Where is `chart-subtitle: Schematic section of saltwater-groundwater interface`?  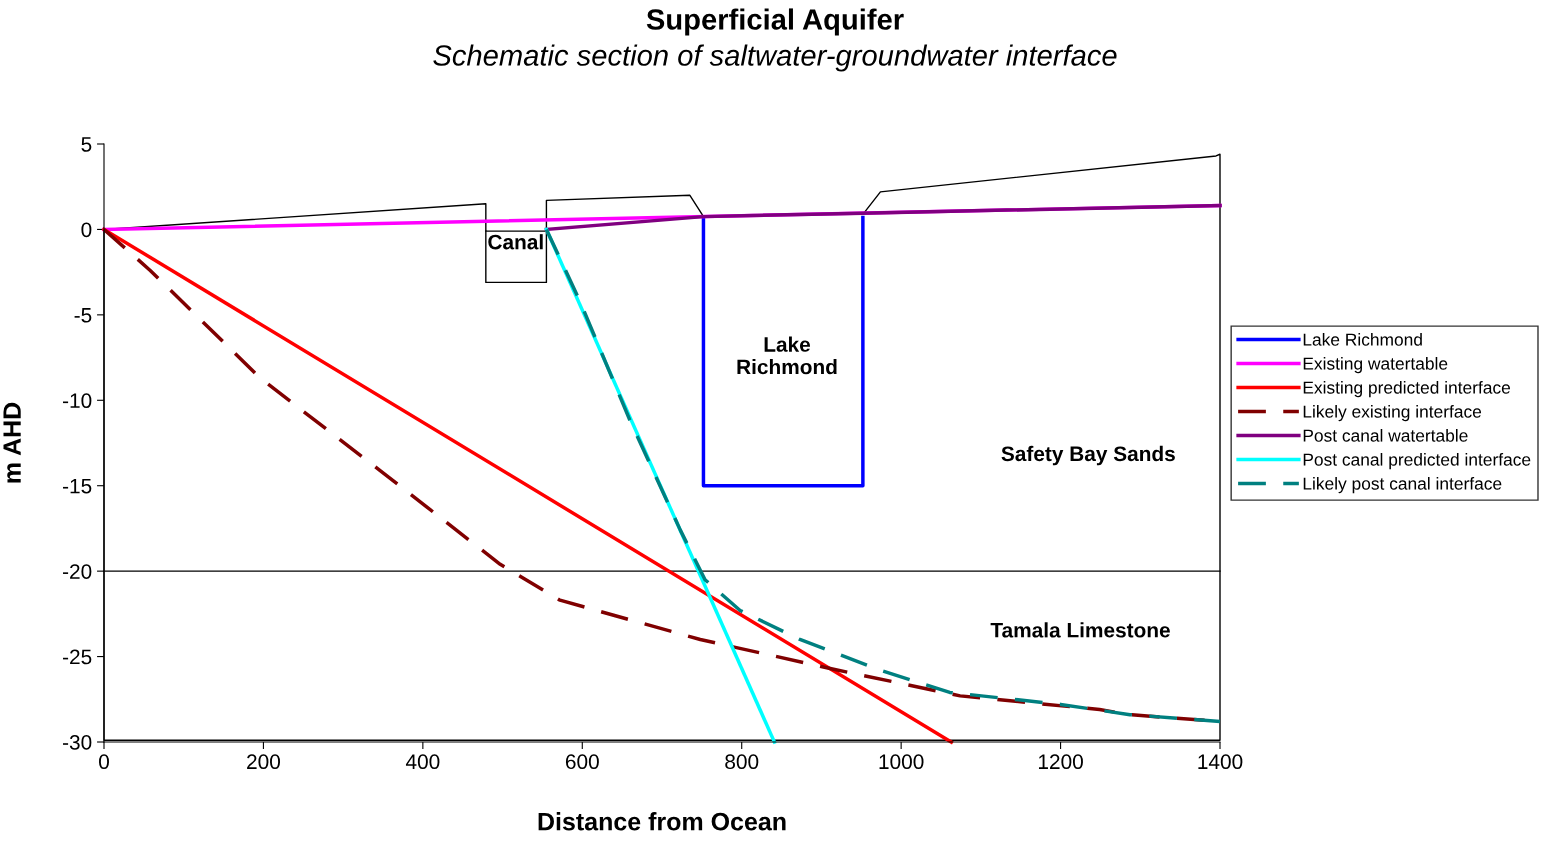 chart-subtitle: Schematic section of saltwater-groundwater interface is located at coordinates (775, 58).